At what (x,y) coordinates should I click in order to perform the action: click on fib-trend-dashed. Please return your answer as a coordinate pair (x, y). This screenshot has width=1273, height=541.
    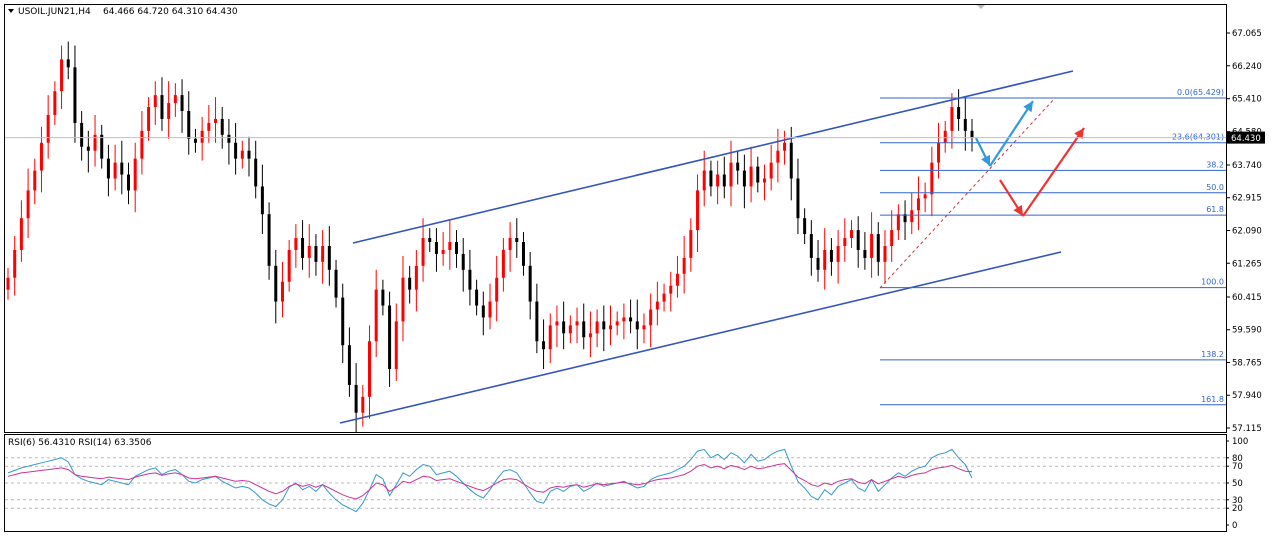
    Looking at the image, I should click on (967, 193).